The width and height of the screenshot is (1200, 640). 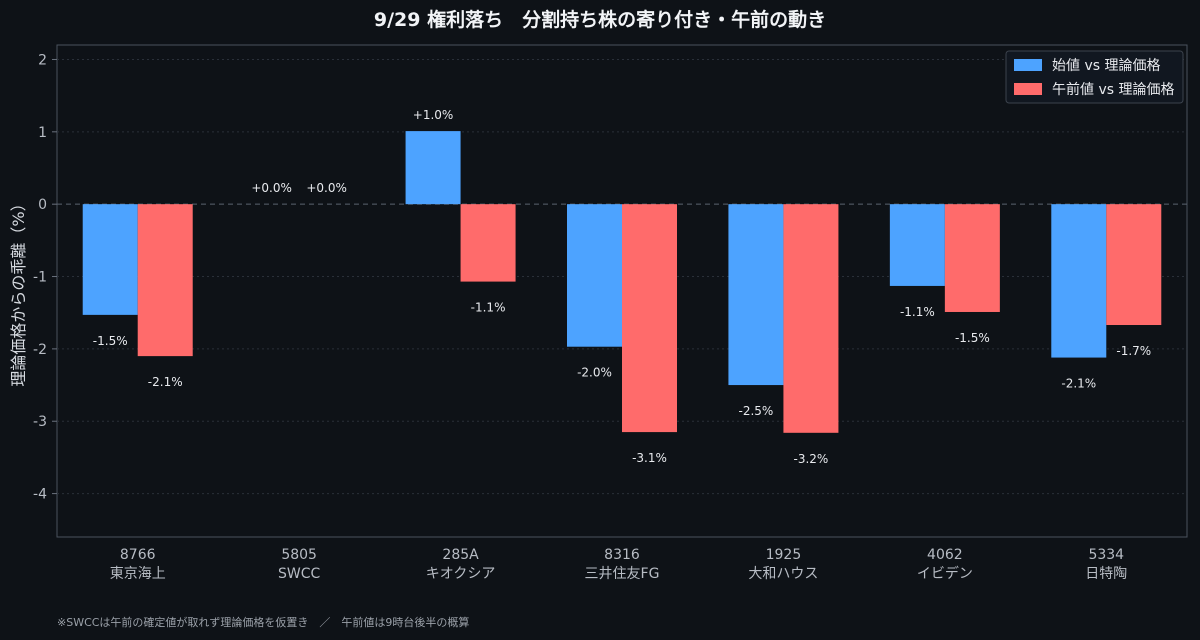 What do you see at coordinates (138, 555) in the screenshot?
I see `x-category-code: 8766` at bounding box center [138, 555].